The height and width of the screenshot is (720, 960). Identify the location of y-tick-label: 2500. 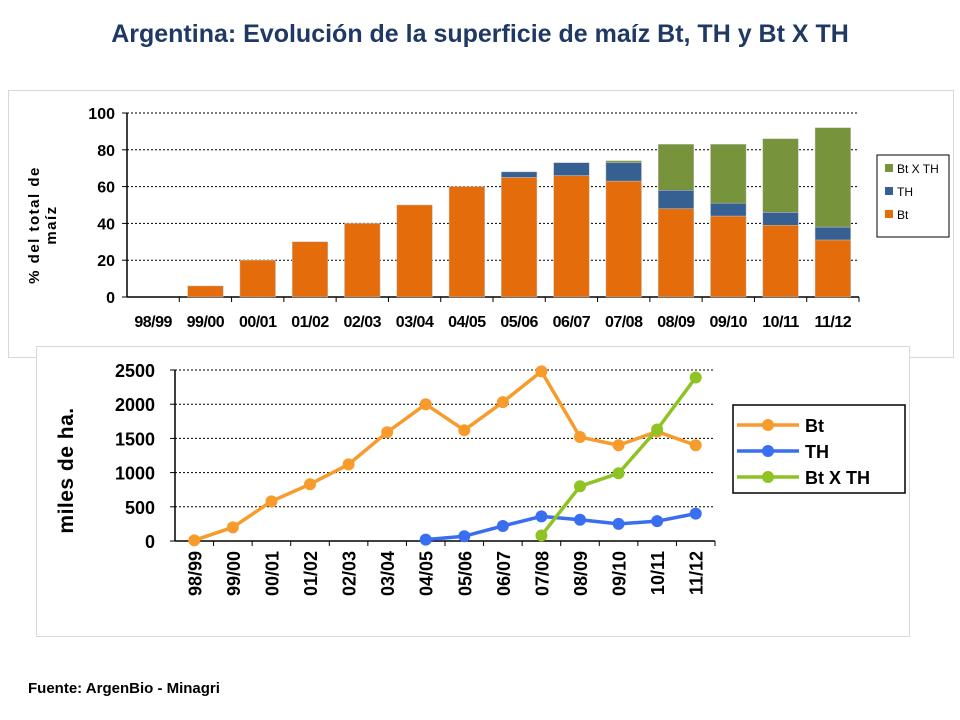
(135, 371).